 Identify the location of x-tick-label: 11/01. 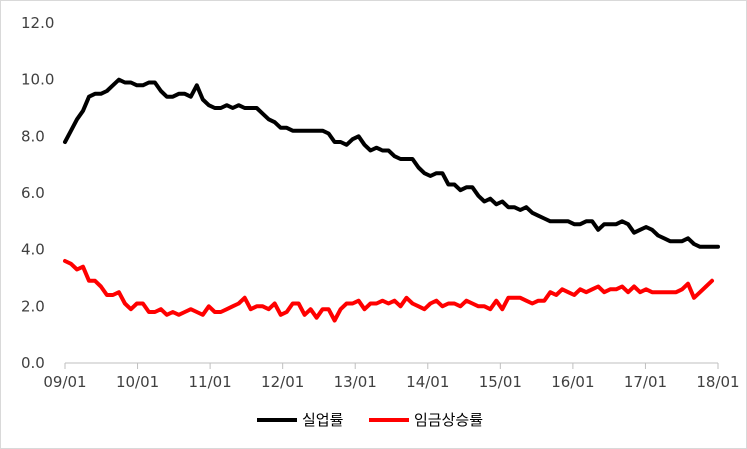
(209, 382).